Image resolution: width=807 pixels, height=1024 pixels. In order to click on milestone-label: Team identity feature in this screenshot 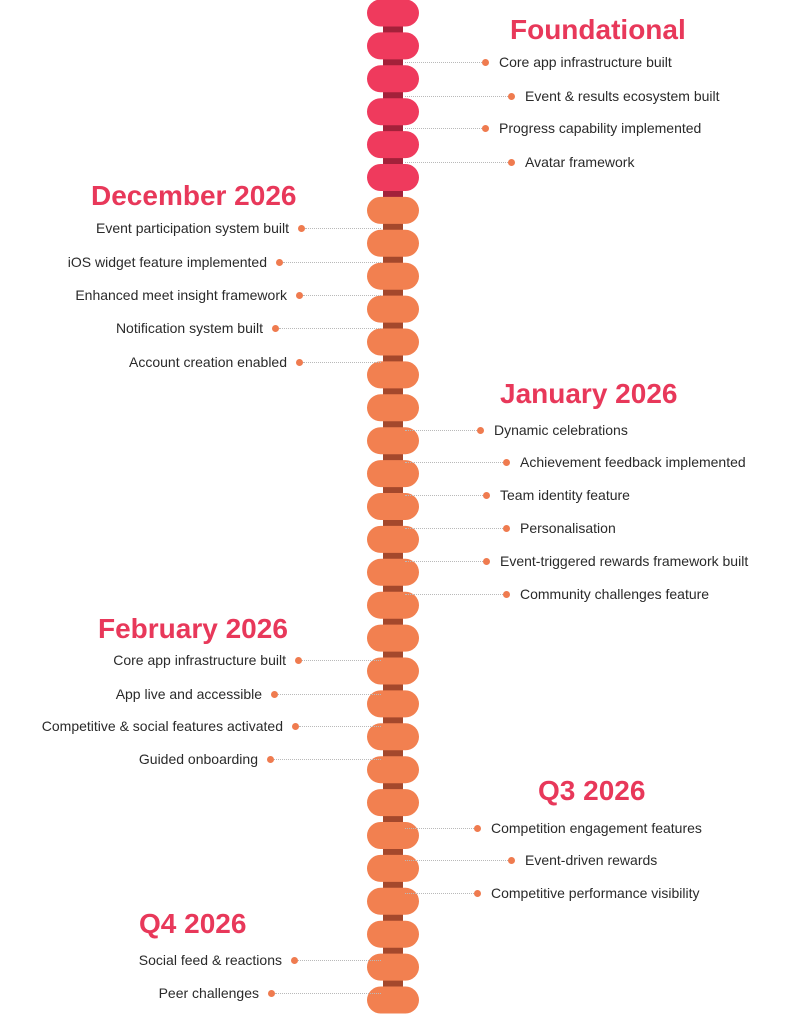, I will do `click(565, 495)`.